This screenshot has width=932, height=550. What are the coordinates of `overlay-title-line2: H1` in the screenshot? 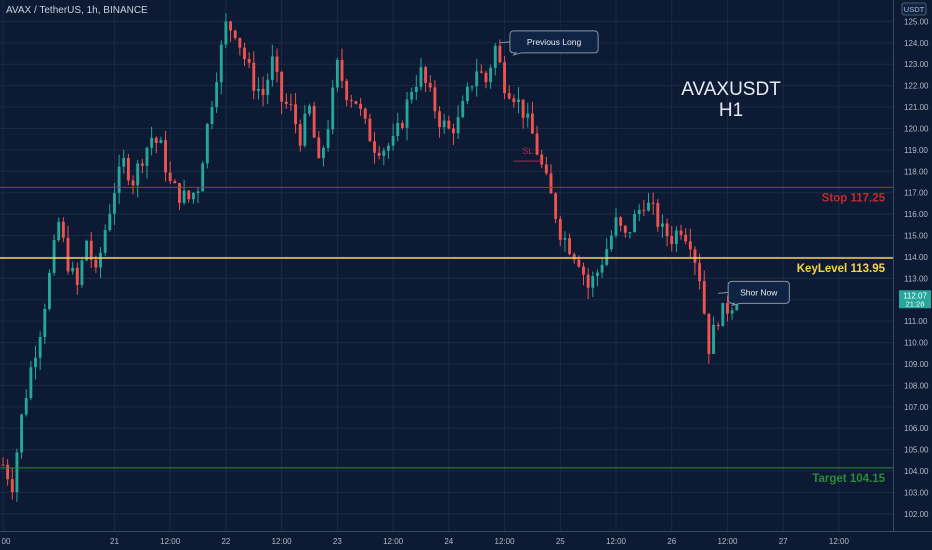 It's located at (731, 110).